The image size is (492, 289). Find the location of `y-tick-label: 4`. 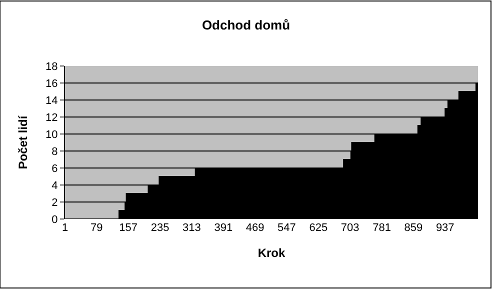

y-tick-label: 4 is located at coordinates (55, 186).